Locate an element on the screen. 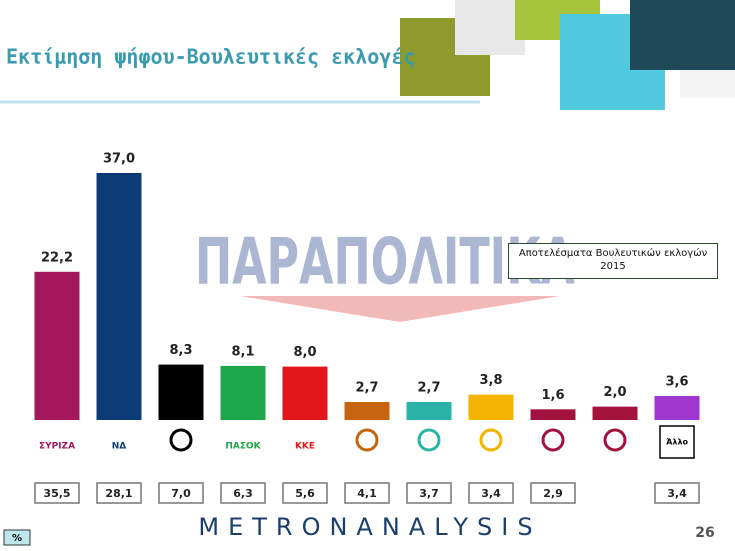 The height and width of the screenshot is (551, 735). category-label: ΚΚΕ is located at coordinates (305, 447).